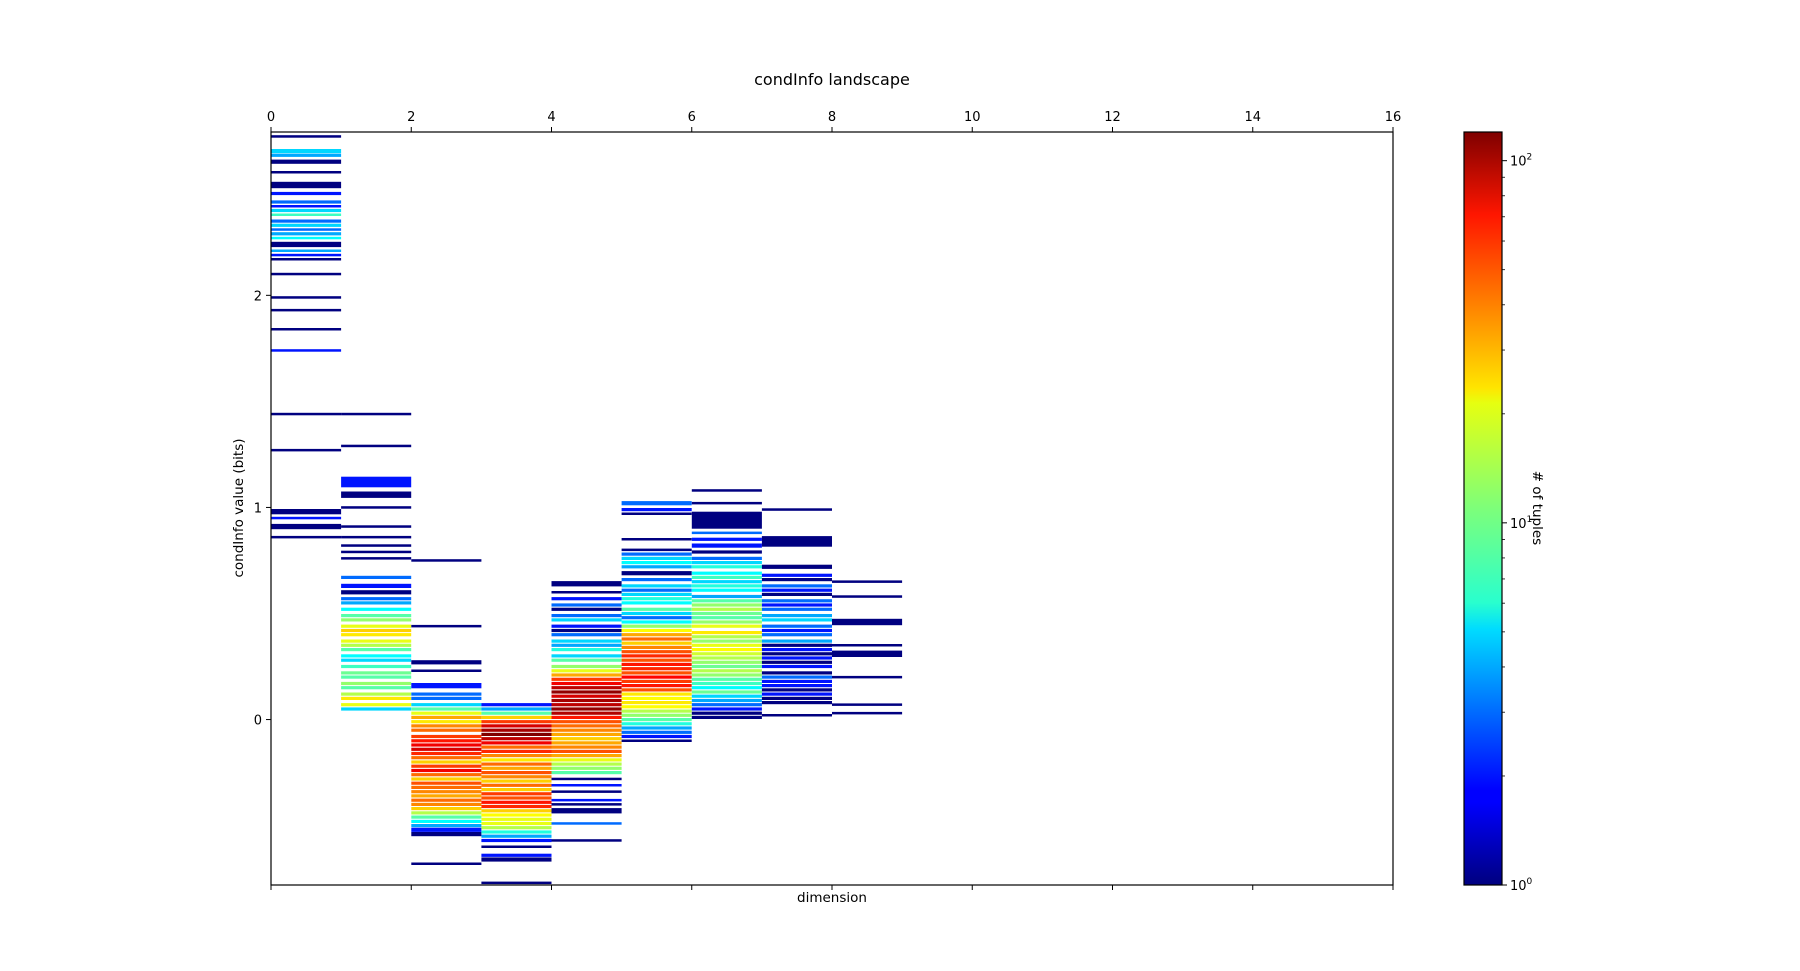  What do you see at coordinates (411, 117) in the screenshot?
I see `x-tick-label: 2` at bounding box center [411, 117].